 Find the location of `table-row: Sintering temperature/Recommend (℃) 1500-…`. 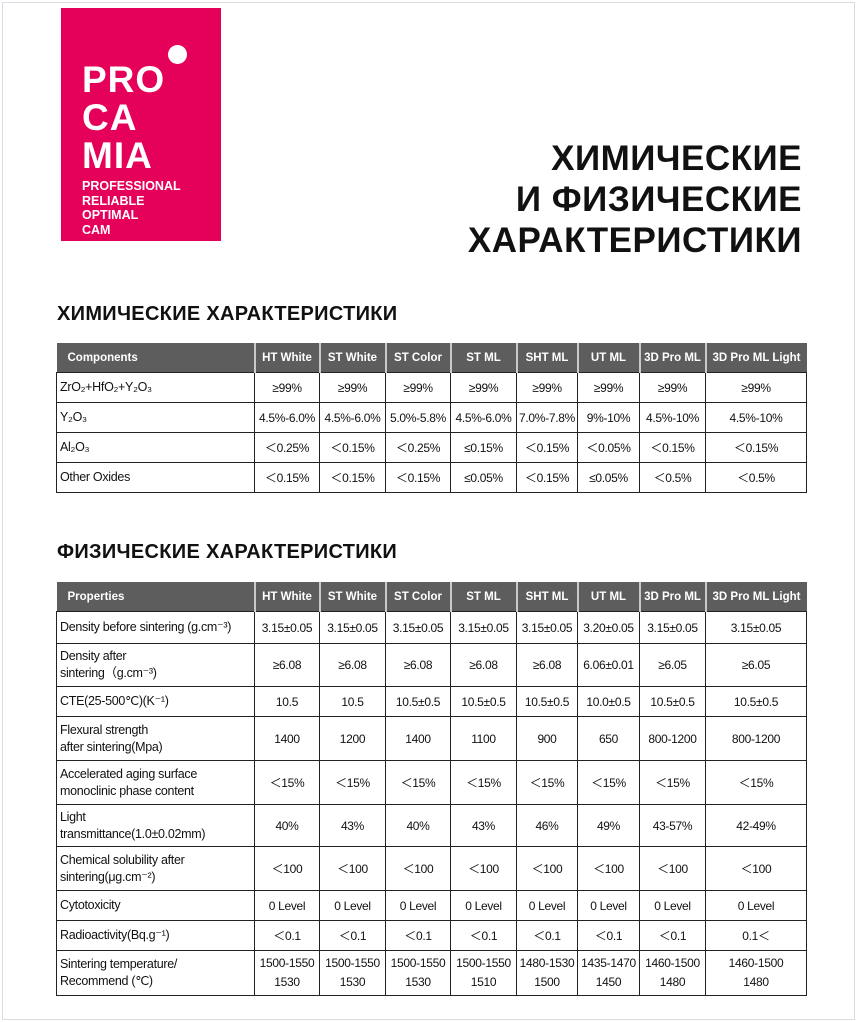

table-row: Sintering temperature/Recommend (℃) 1500-… is located at coordinates (431, 973).